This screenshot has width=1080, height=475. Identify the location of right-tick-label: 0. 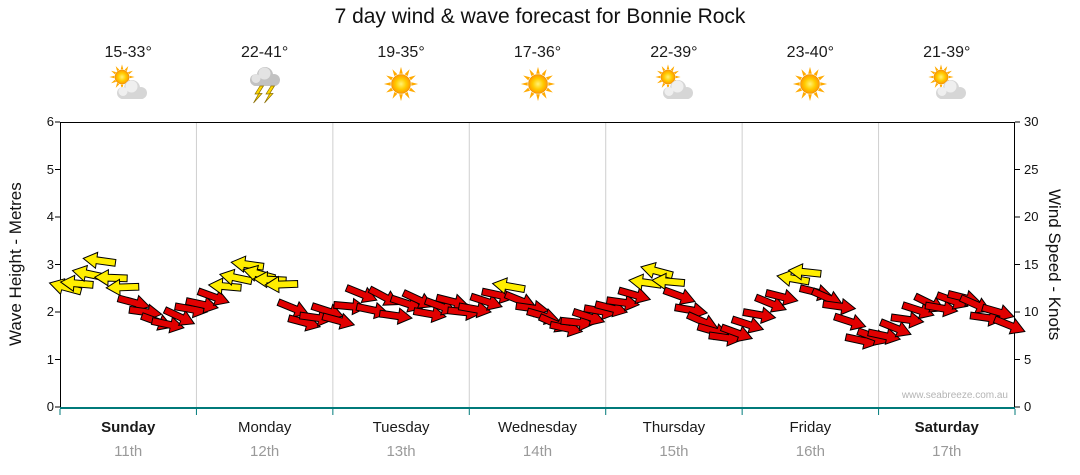
(1028, 406).